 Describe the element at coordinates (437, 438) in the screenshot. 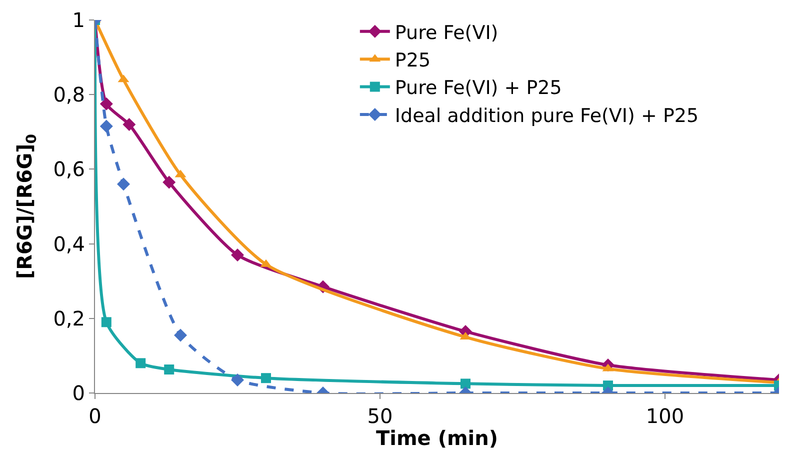

I see `x-axis-title: Time (min)` at that location.